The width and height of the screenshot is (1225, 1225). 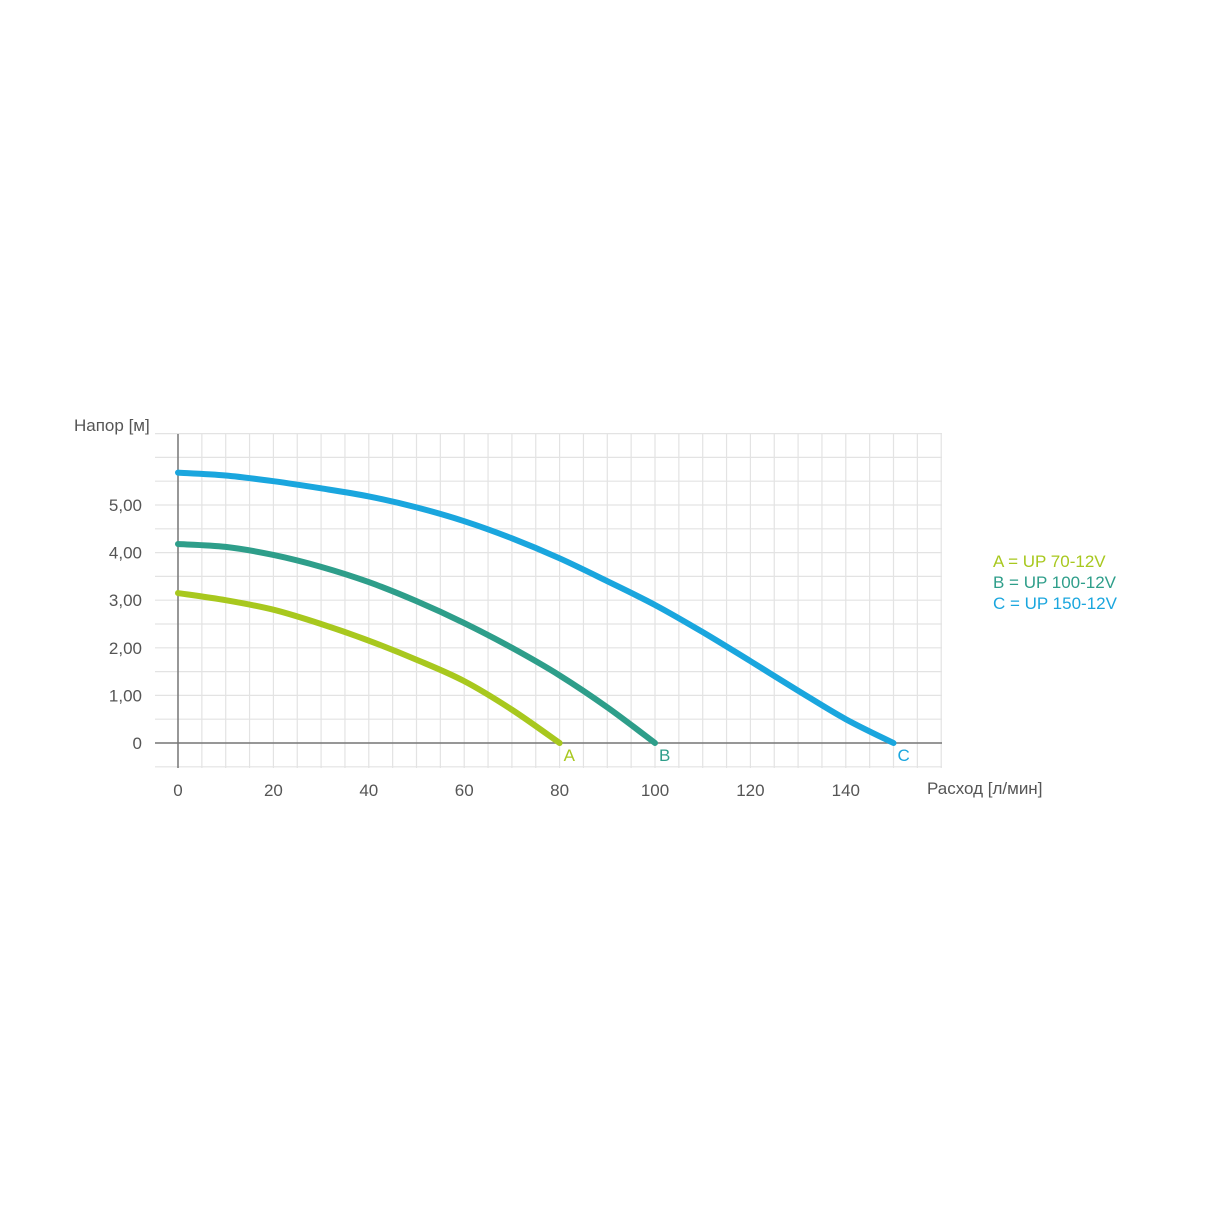 What do you see at coordinates (125, 553) in the screenshot?
I see `y-tick-label: 4,00` at bounding box center [125, 553].